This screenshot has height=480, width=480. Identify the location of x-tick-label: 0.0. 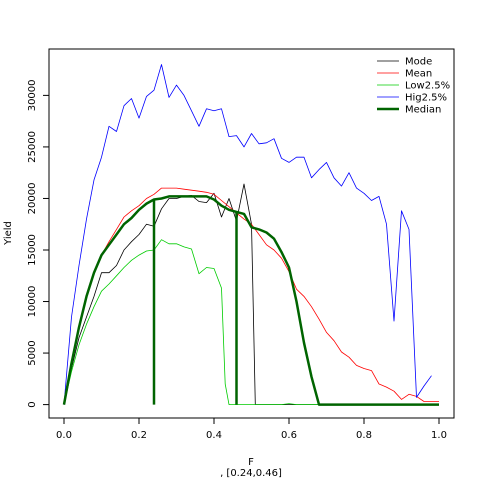
(64, 435).